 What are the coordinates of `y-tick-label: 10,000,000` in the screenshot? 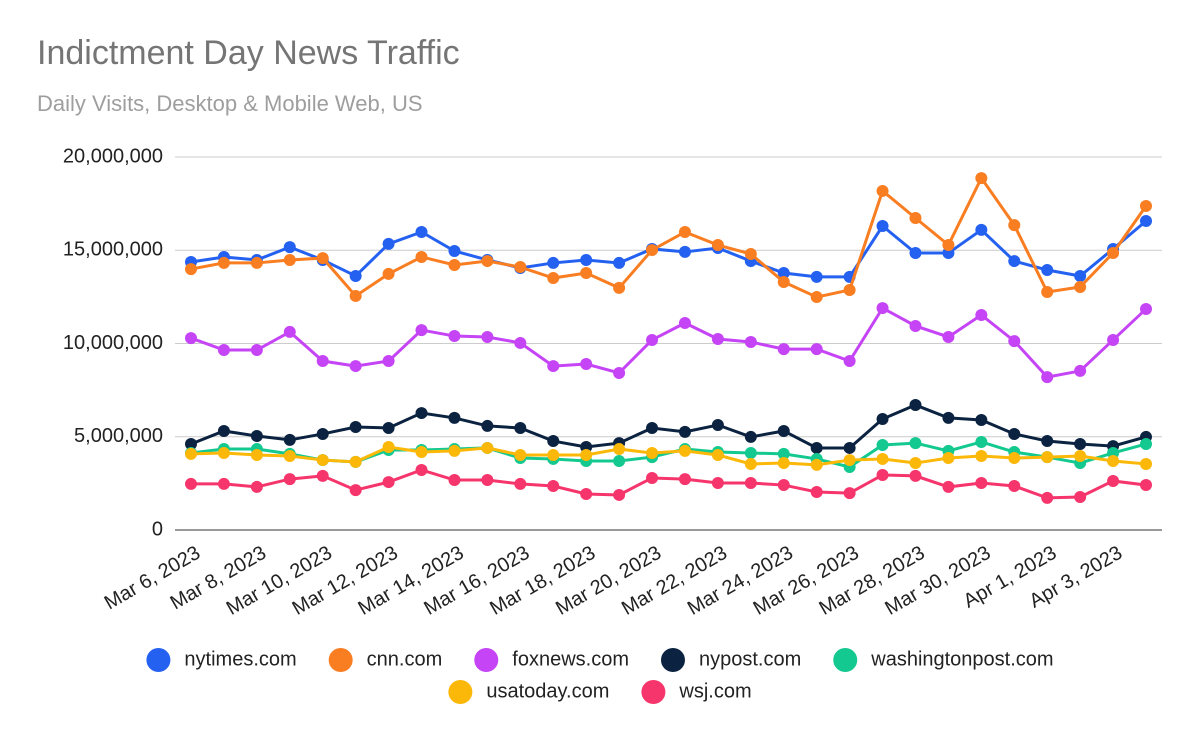 It's located at (113, 343).